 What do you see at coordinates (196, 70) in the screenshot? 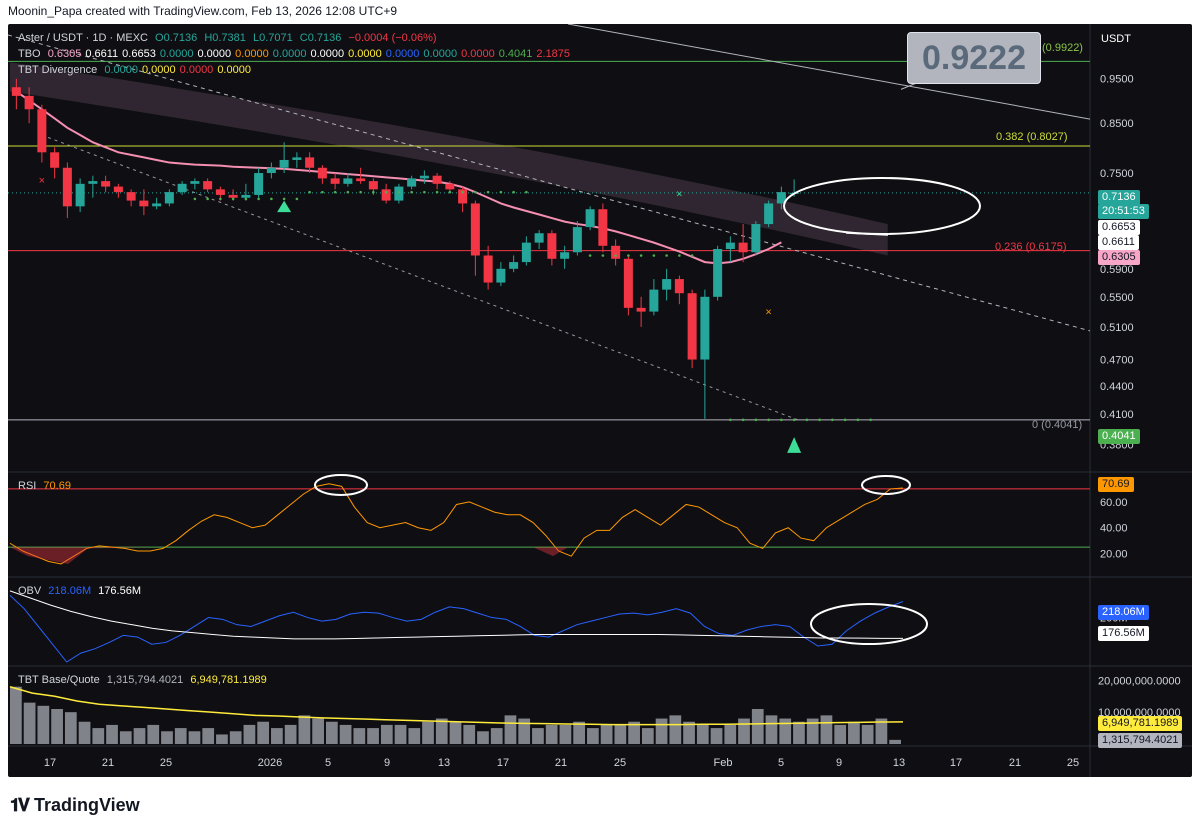
I see `tbt_div-value-2: 0.0000` at bounding box center [196, 70].